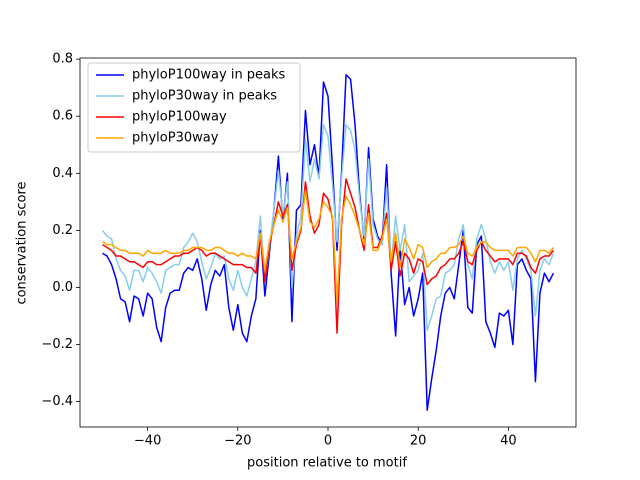  Describe the element at coordinates (328, 441) in the screenshot. I see `x-tick-label: 0` at that location.